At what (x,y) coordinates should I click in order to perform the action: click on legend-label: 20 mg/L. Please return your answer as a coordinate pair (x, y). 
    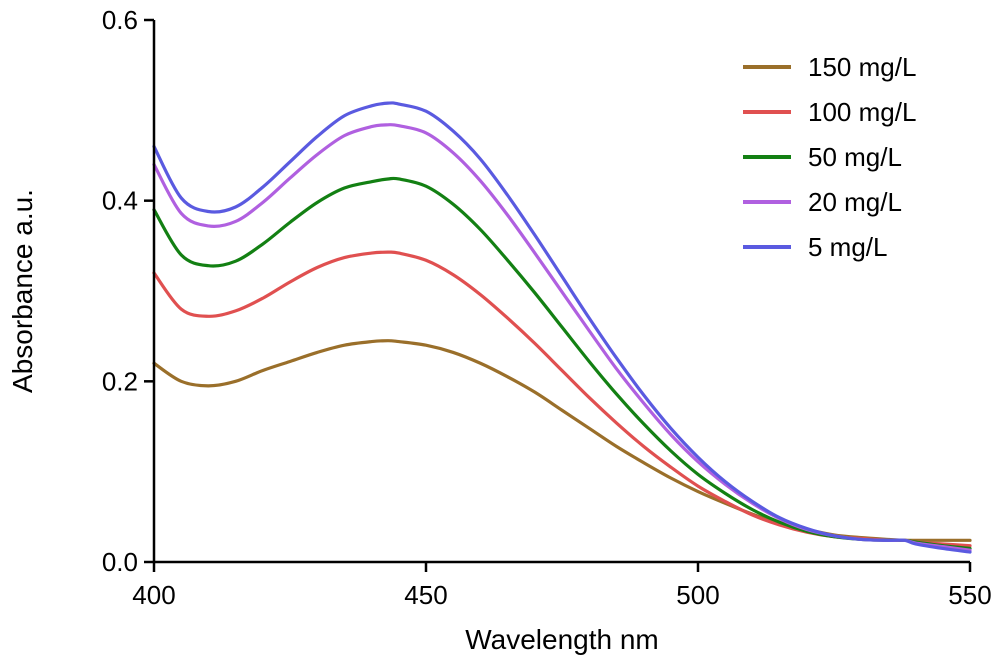
    Looking at the image, I should click on (855, 202).